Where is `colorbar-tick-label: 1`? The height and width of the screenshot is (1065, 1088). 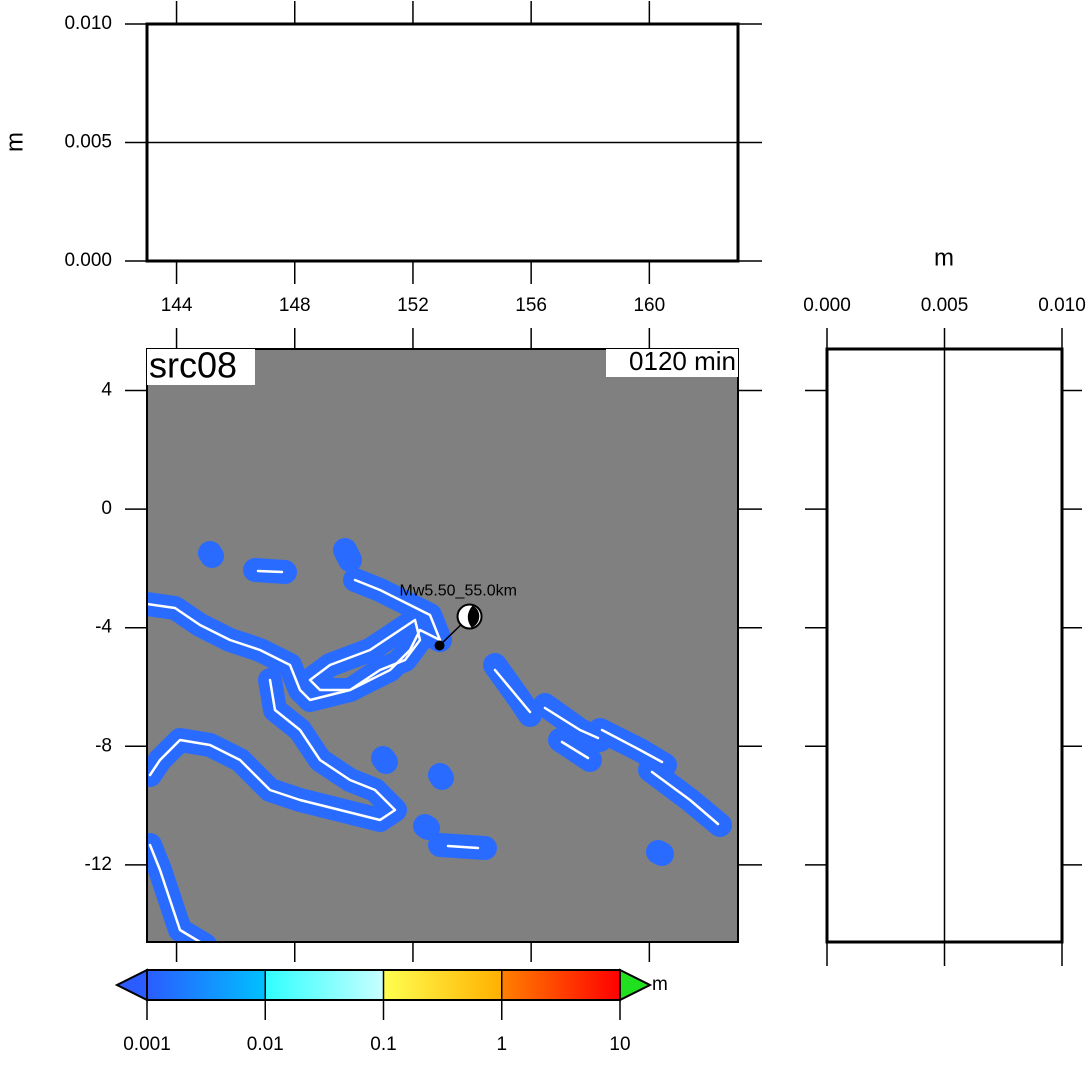
colorbar-tick-label: 1 is located at coordinates (501, 1044).